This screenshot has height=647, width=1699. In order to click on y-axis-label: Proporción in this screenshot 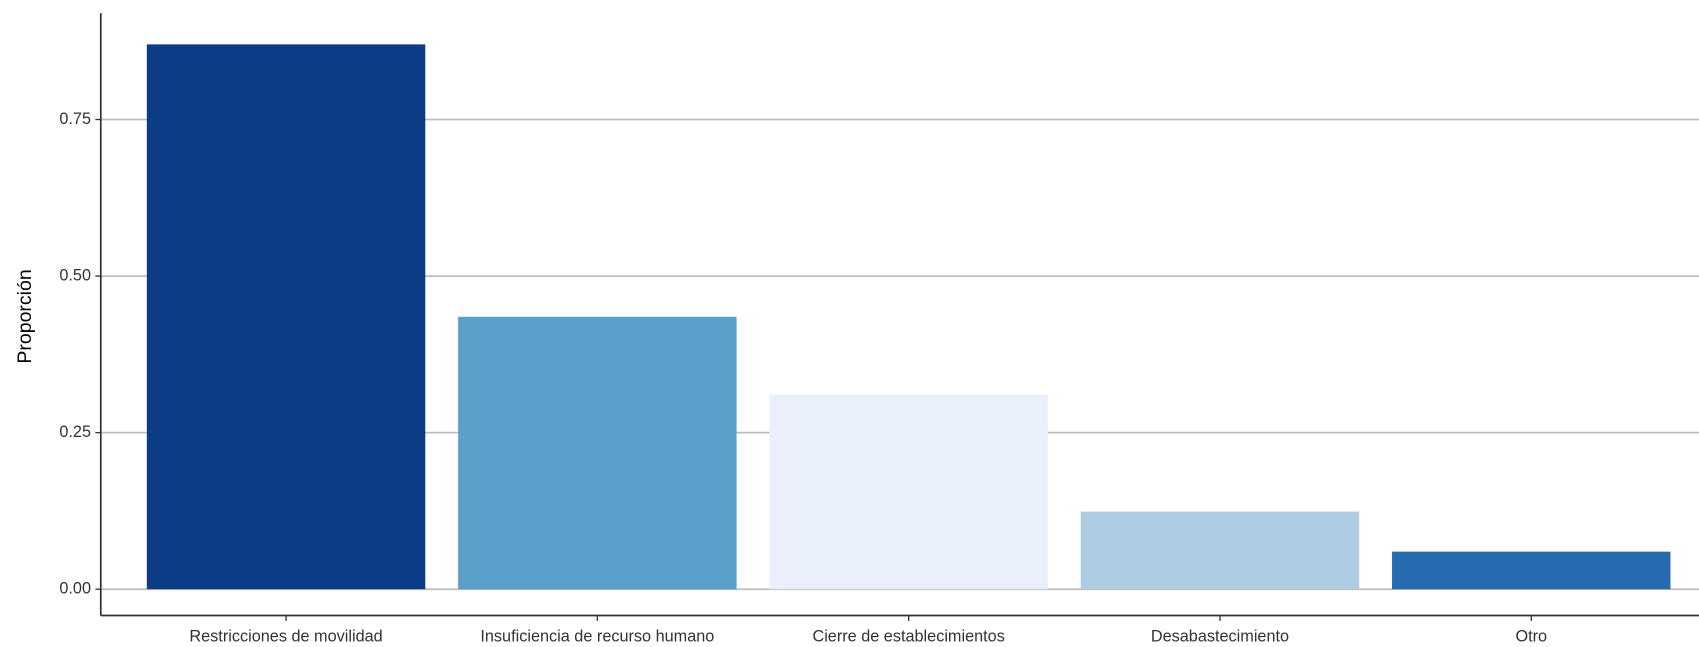, I will do `click(25, 316)`.